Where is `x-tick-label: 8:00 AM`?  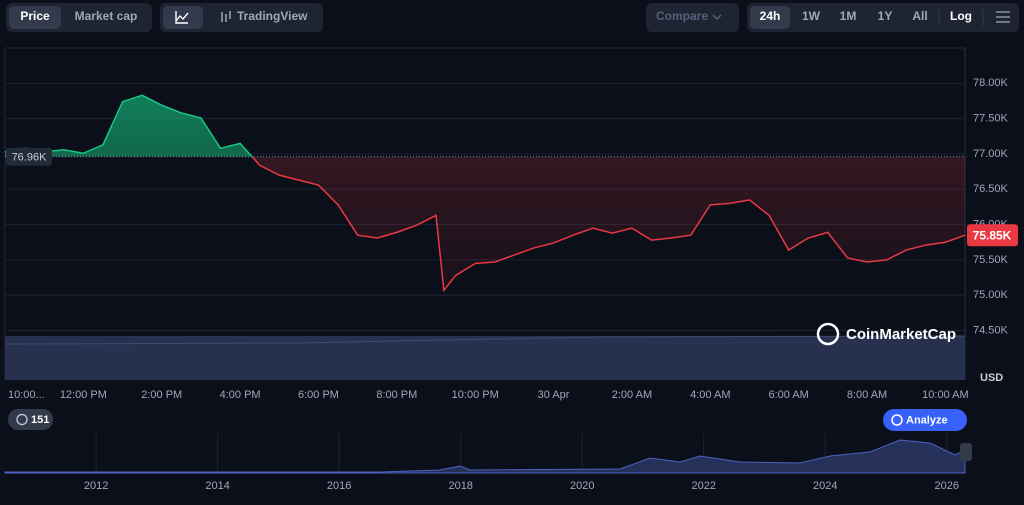 x-tick-label: 8:00 AM is located at coordinates (867, 395).